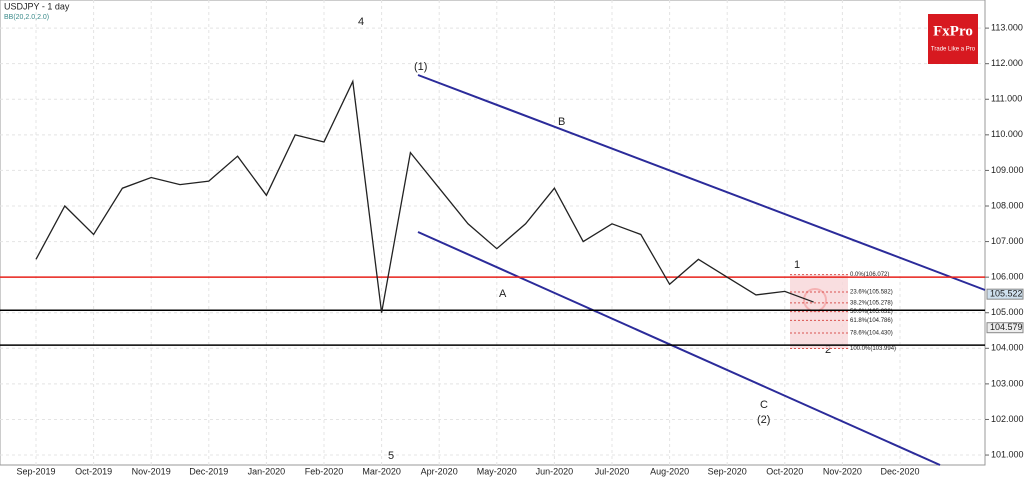 Image resolution: width=1024 pixels, height=479 pixels. What do you see at coordinates (953, 31) in the screenshot?
I see `logo-brand: FxPro` at bounding box center [953, 31].